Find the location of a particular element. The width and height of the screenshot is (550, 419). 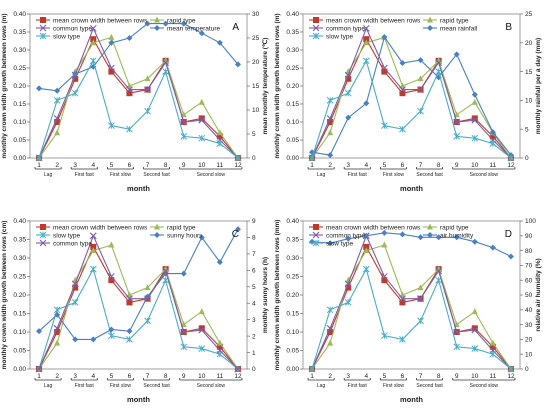

x-tick-label: 2 is located at coordinates (57, 165).